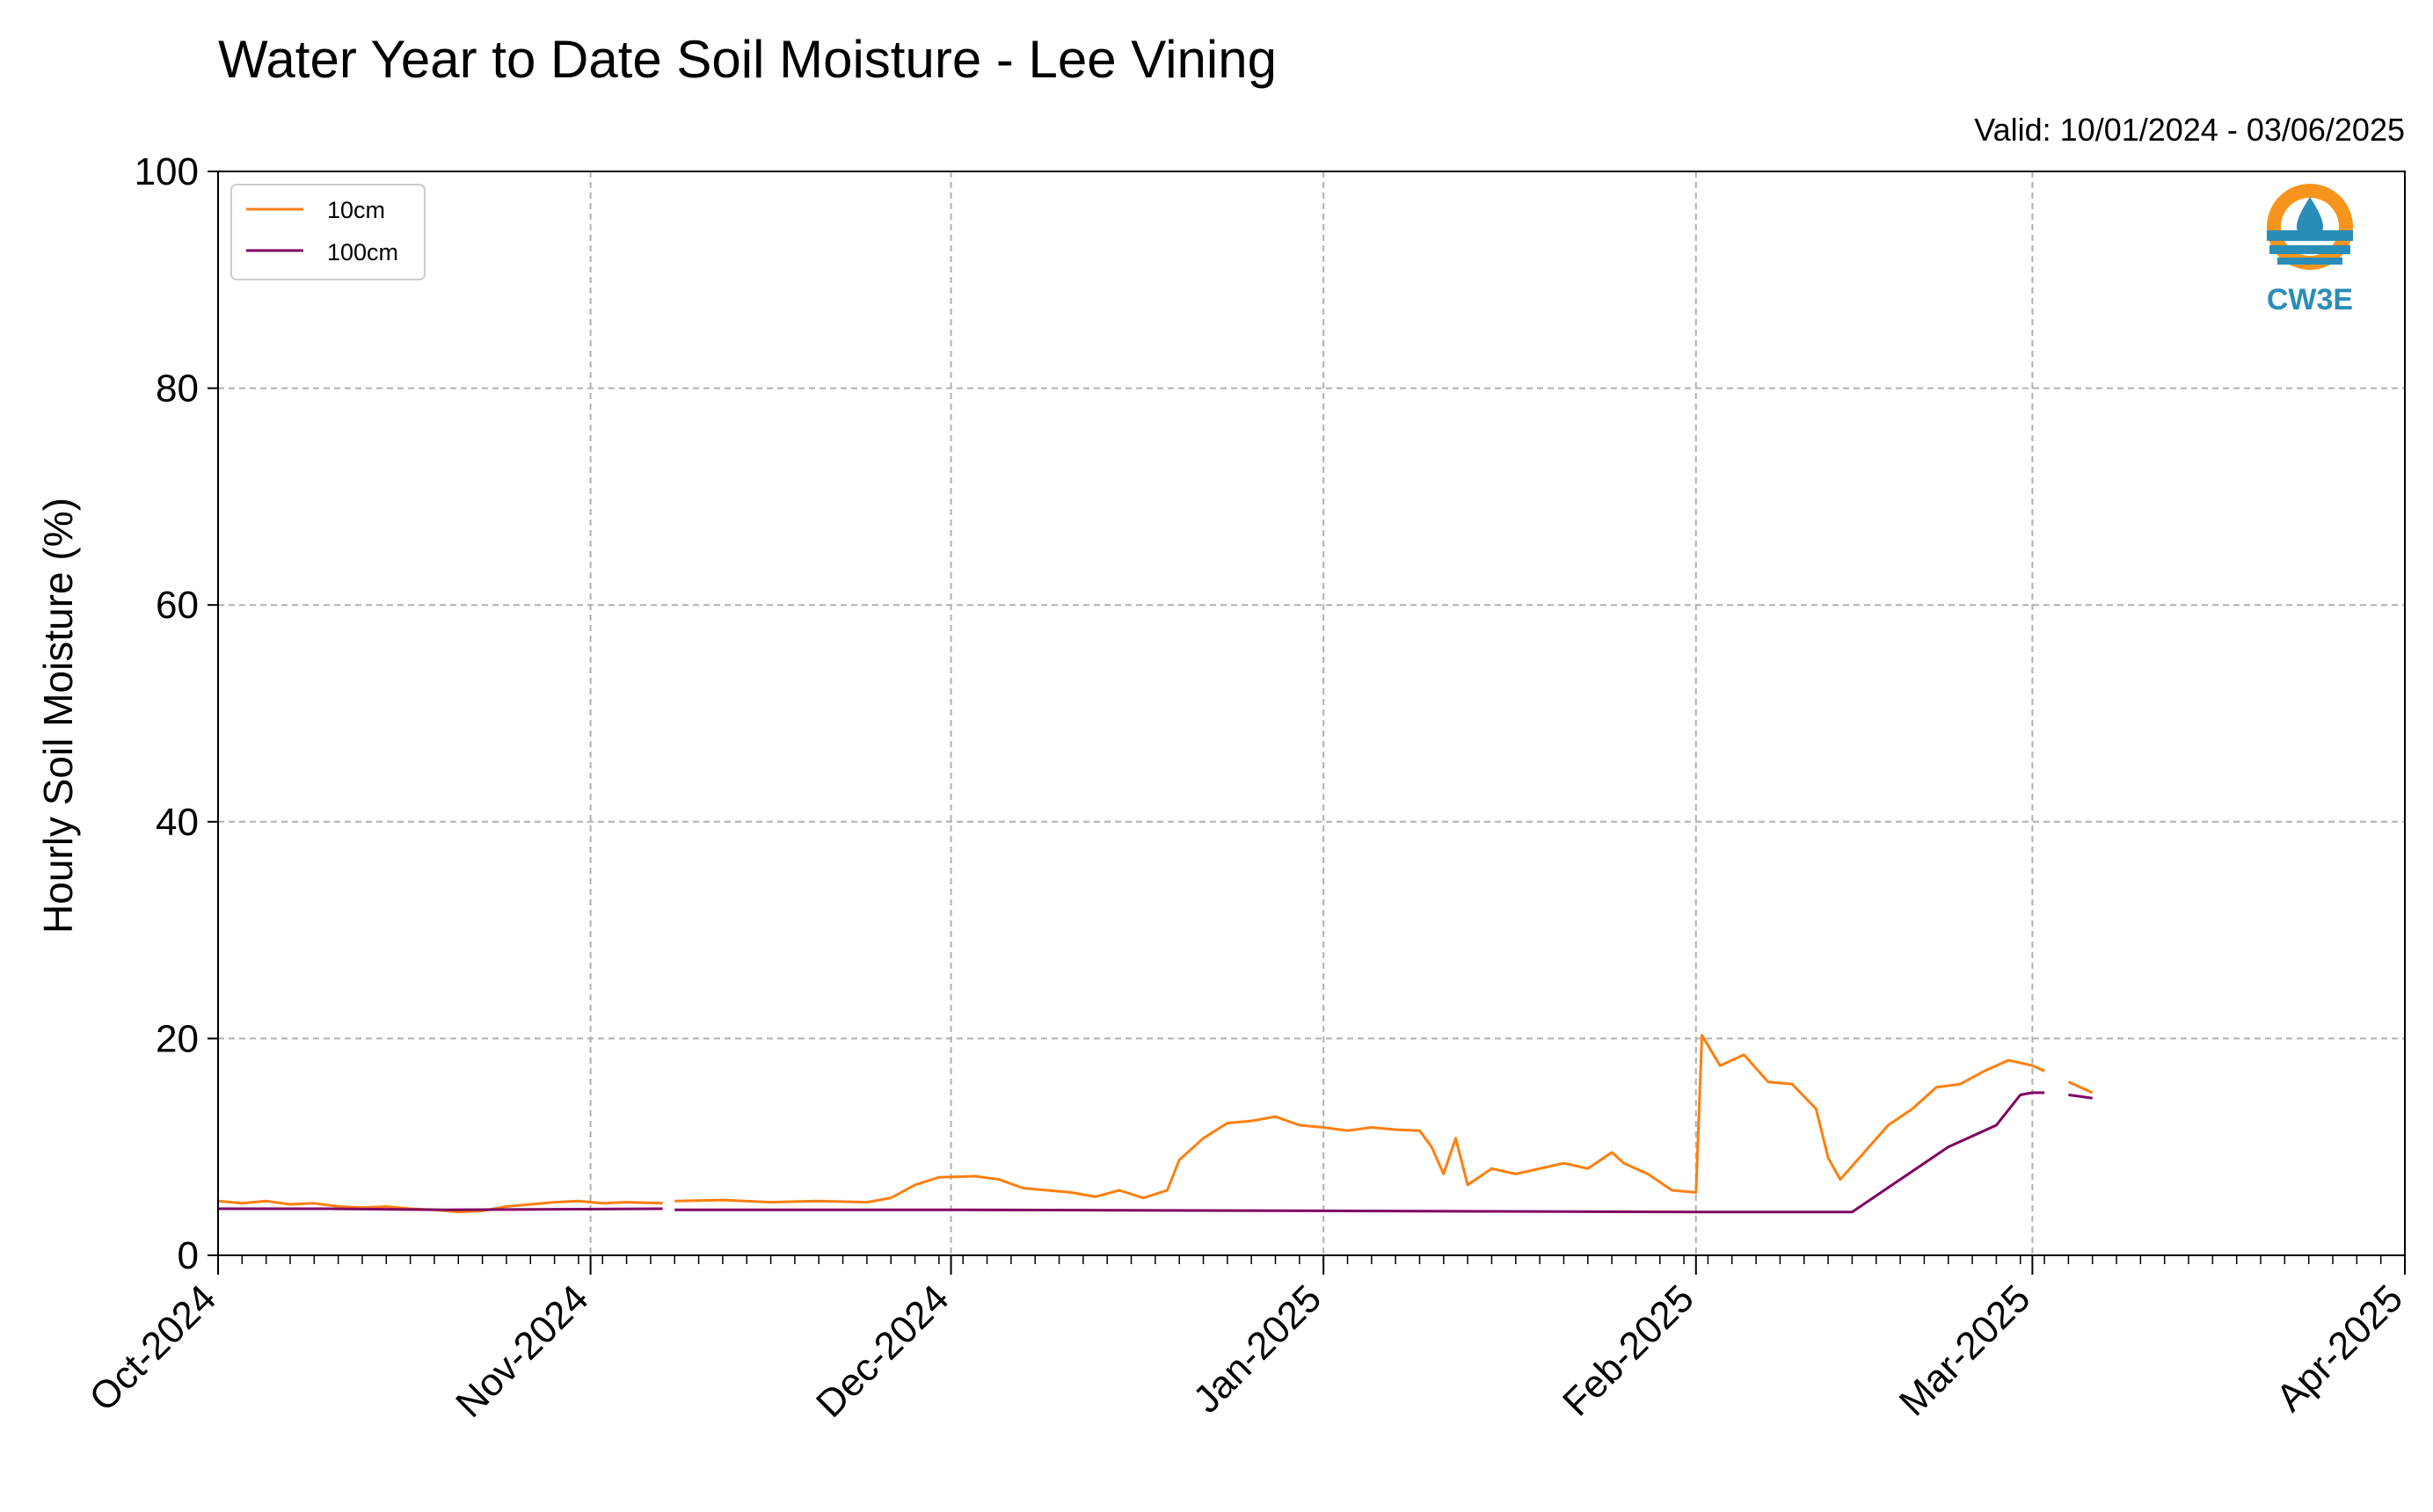 The width and height of the screenshot is (2433, 1512). Describe the element at coordinates (1965, 1350) in the screenshot. I see `x-tick-label: Mar-2025` at that location.